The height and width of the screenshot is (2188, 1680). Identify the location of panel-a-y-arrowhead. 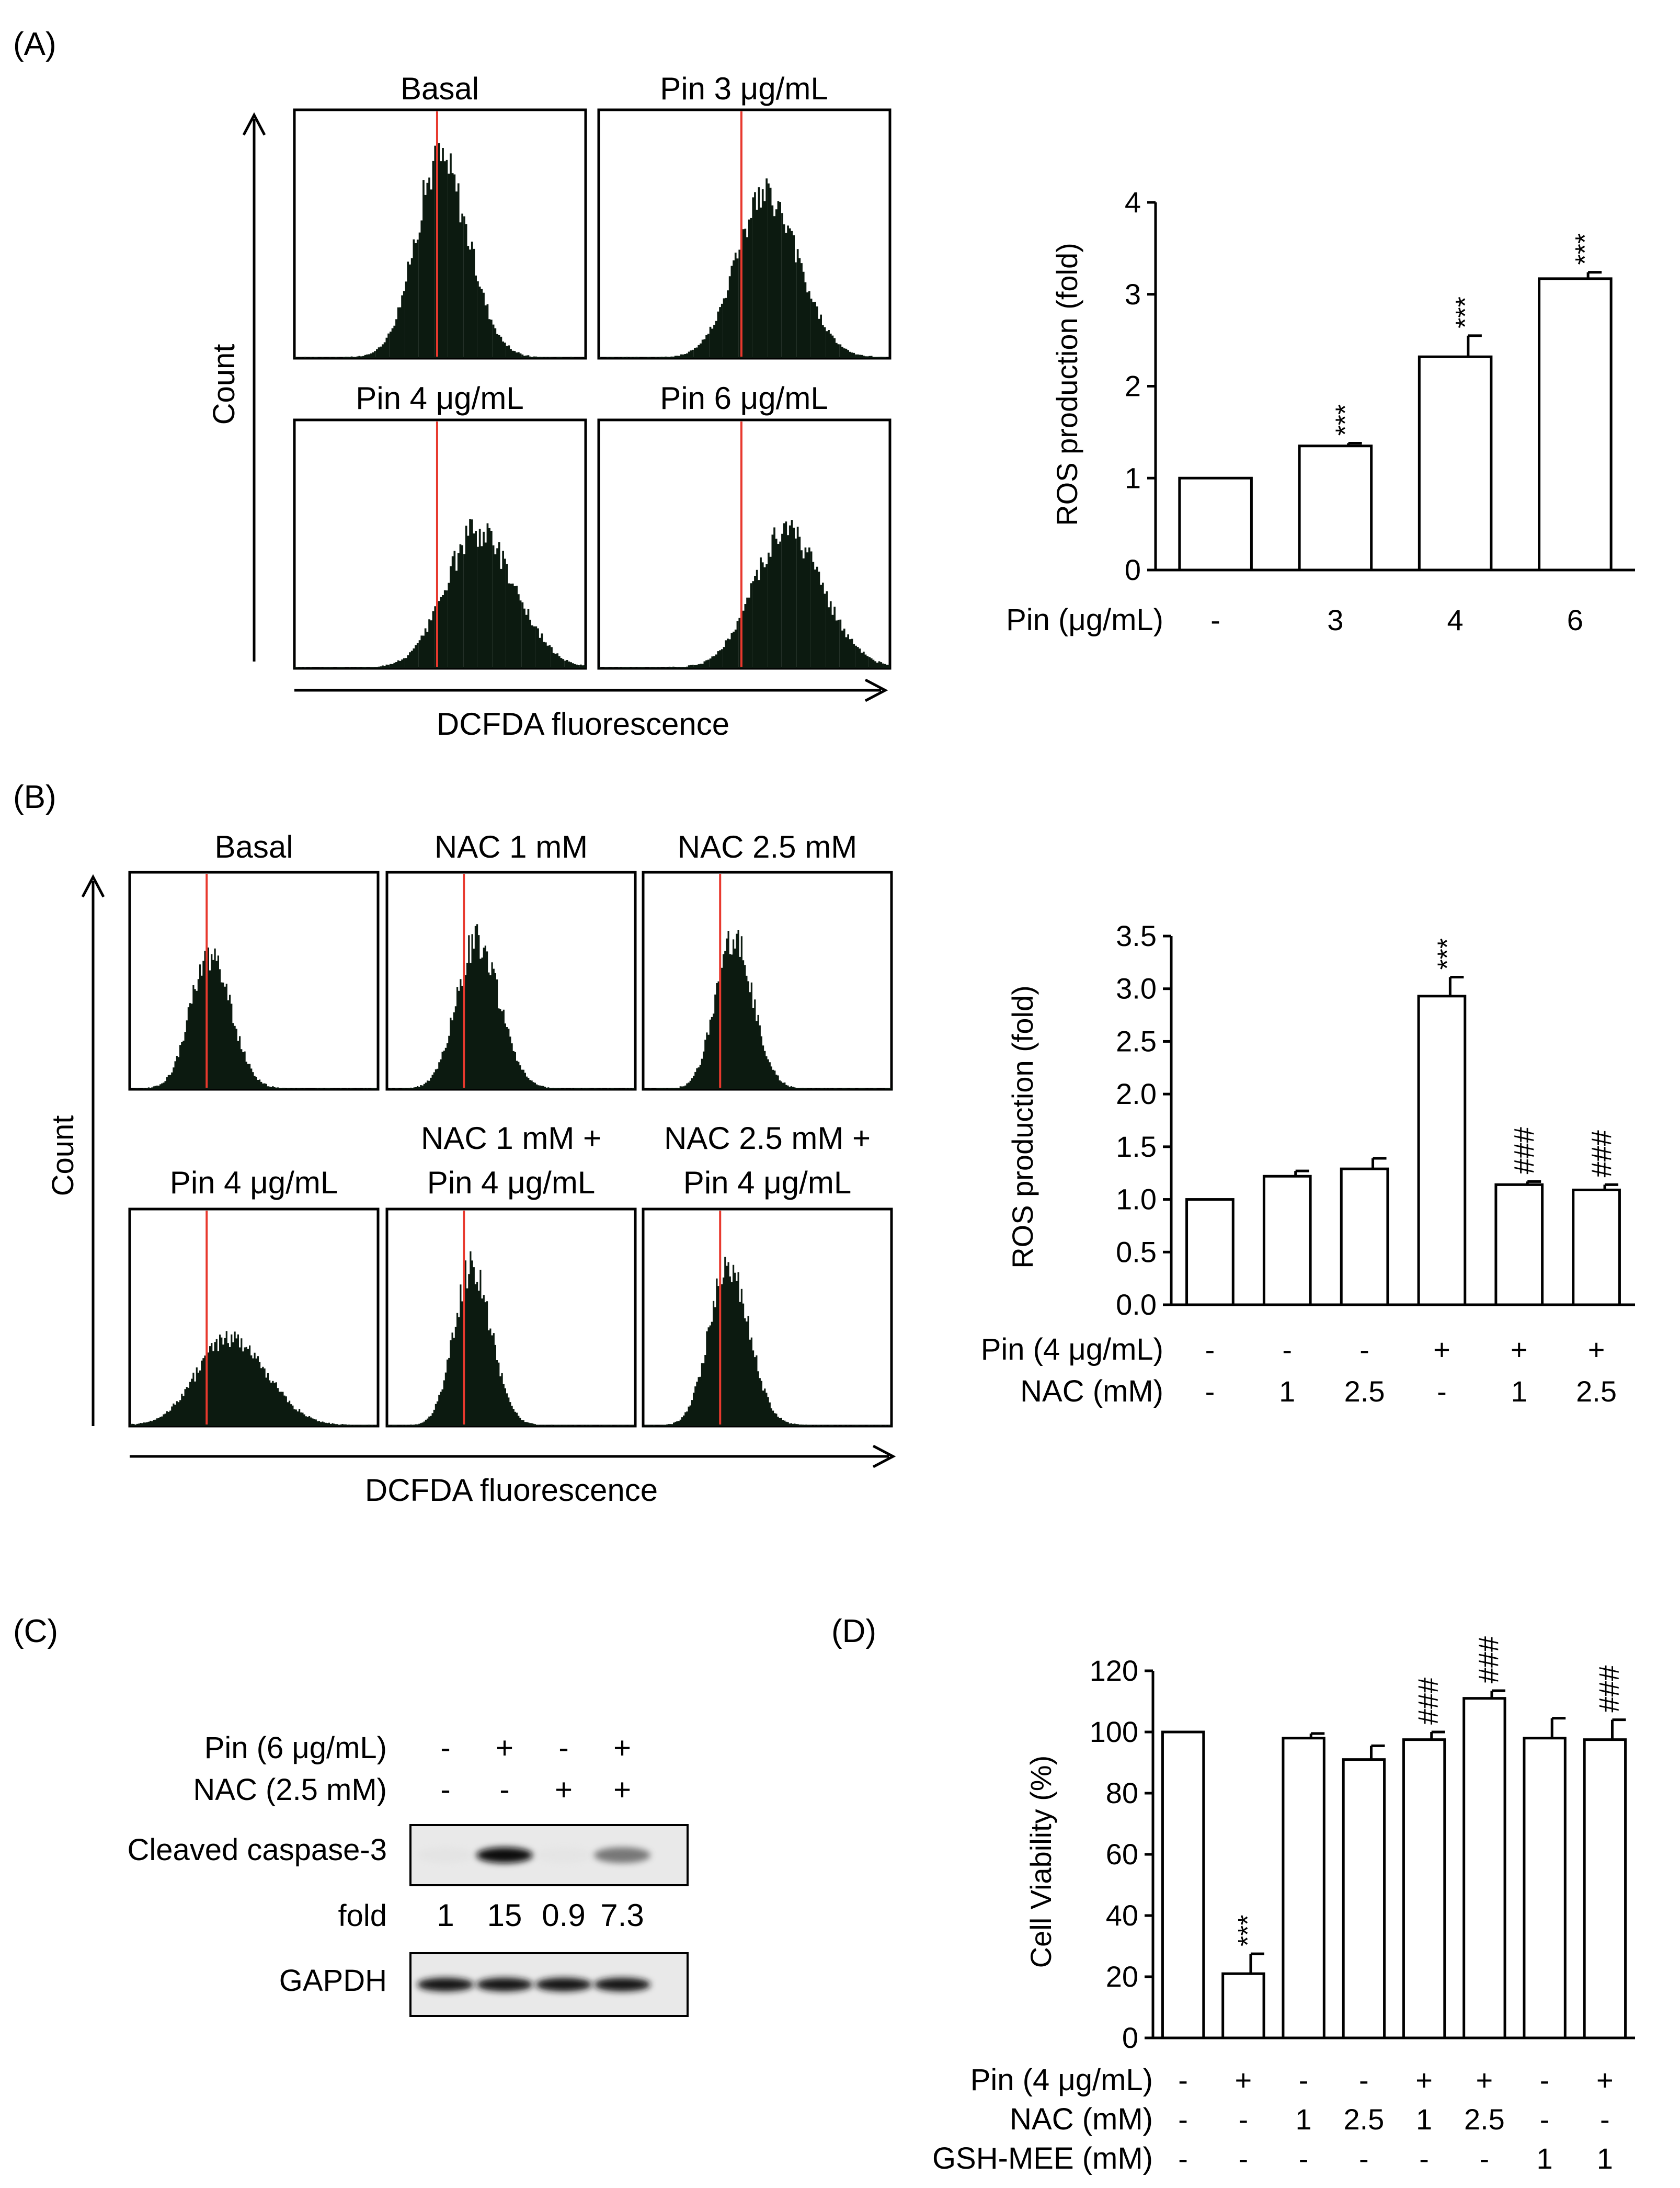
(254, 124).